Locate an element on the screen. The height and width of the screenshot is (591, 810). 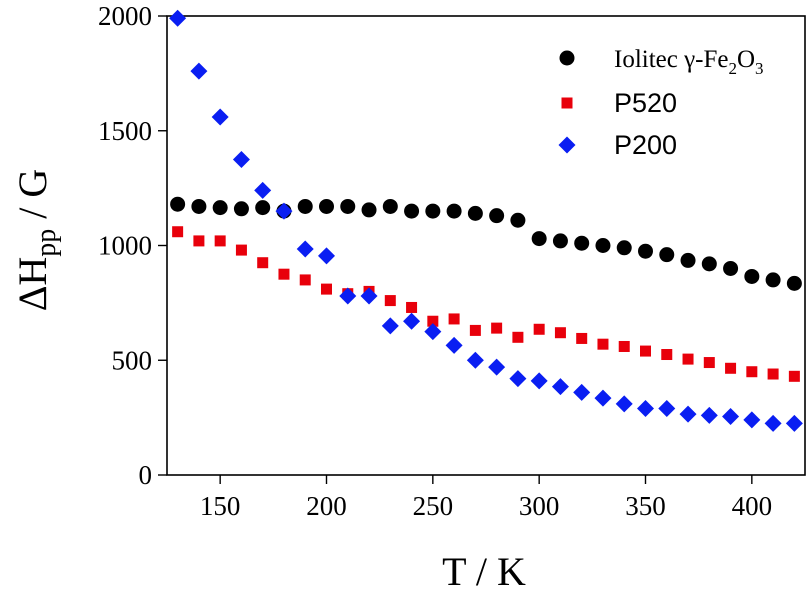
y-tick-label: 0 is located at coordinates (146, 475).